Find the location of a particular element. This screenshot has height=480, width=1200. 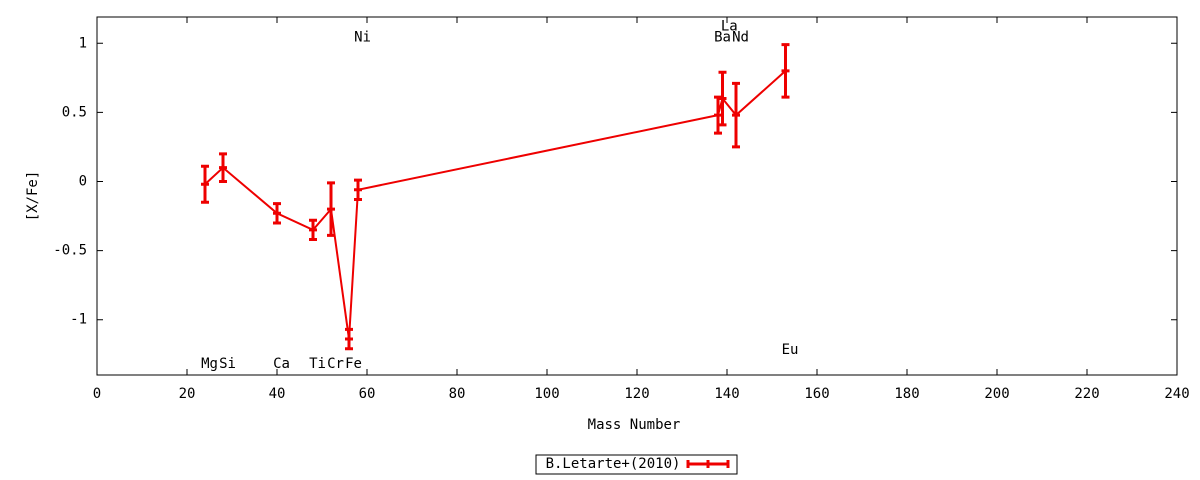

legend-box is located at coordinates (636, 464).